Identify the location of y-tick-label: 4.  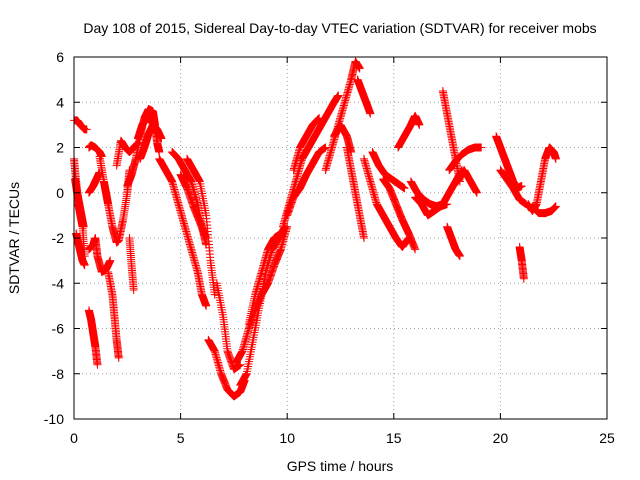
(60, 102).